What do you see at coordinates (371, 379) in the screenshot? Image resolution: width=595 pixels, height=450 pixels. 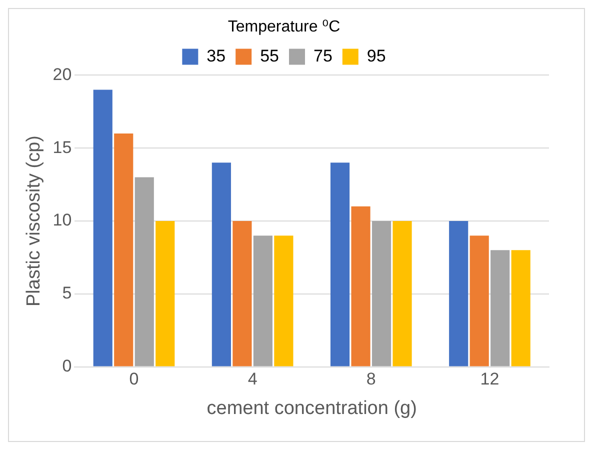 I see `x-tick-label: 8` at bounding box center [371, 379].